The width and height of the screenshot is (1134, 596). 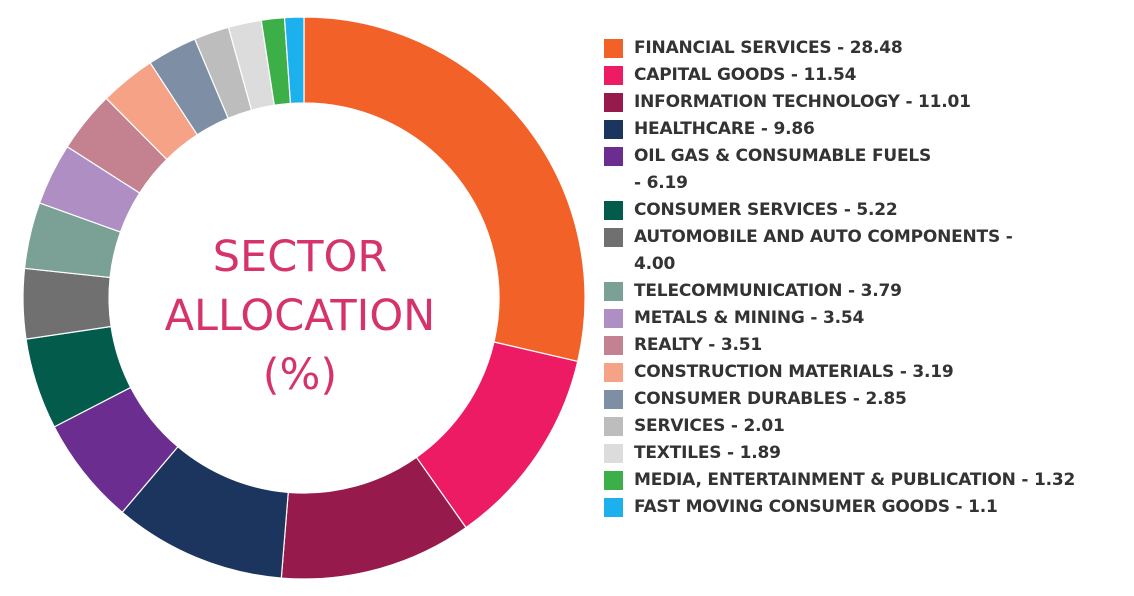 I want to click on legend-label: REALTY - 3.51, so click(x=698, y=345).